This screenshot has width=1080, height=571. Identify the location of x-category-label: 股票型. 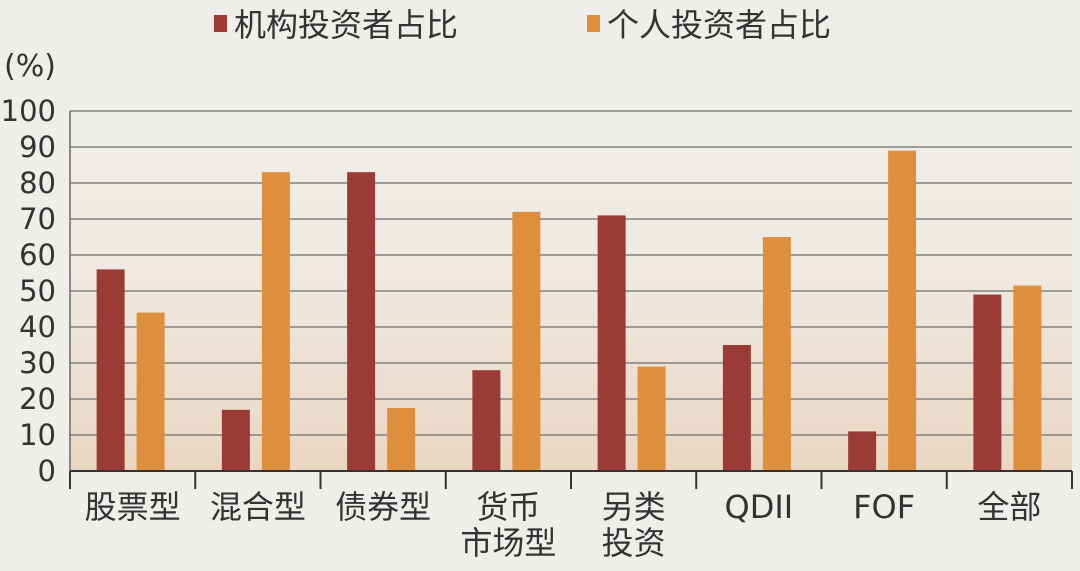
(133, 507).